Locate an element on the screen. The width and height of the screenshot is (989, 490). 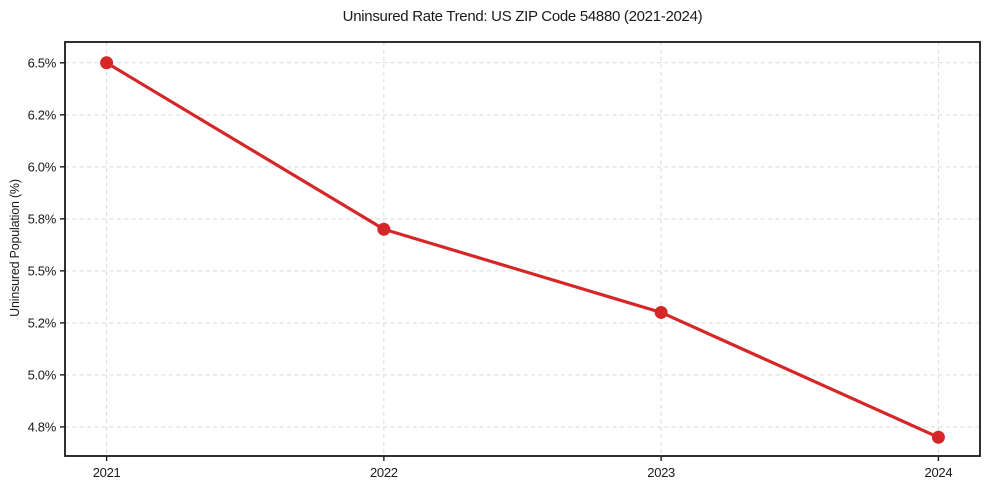
x-tick-label: 2024 is located at coordinates (939, 472).